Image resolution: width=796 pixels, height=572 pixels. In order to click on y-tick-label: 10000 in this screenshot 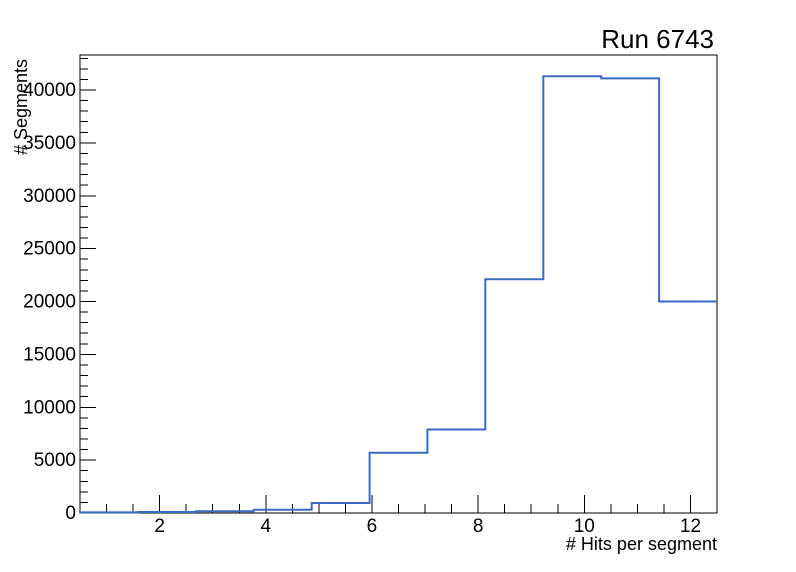, I will do `click(49, 407)`.